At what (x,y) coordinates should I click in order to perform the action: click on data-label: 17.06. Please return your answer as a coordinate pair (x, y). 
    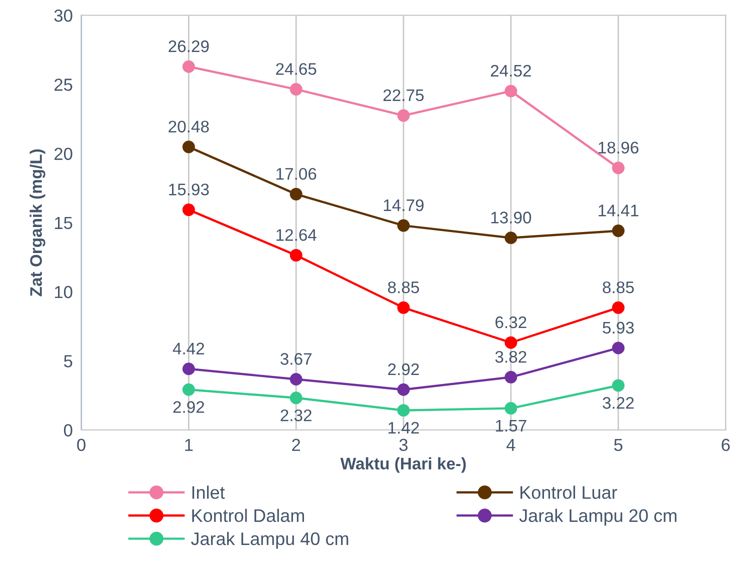
    Looking at the image, I should click on (296, 174).